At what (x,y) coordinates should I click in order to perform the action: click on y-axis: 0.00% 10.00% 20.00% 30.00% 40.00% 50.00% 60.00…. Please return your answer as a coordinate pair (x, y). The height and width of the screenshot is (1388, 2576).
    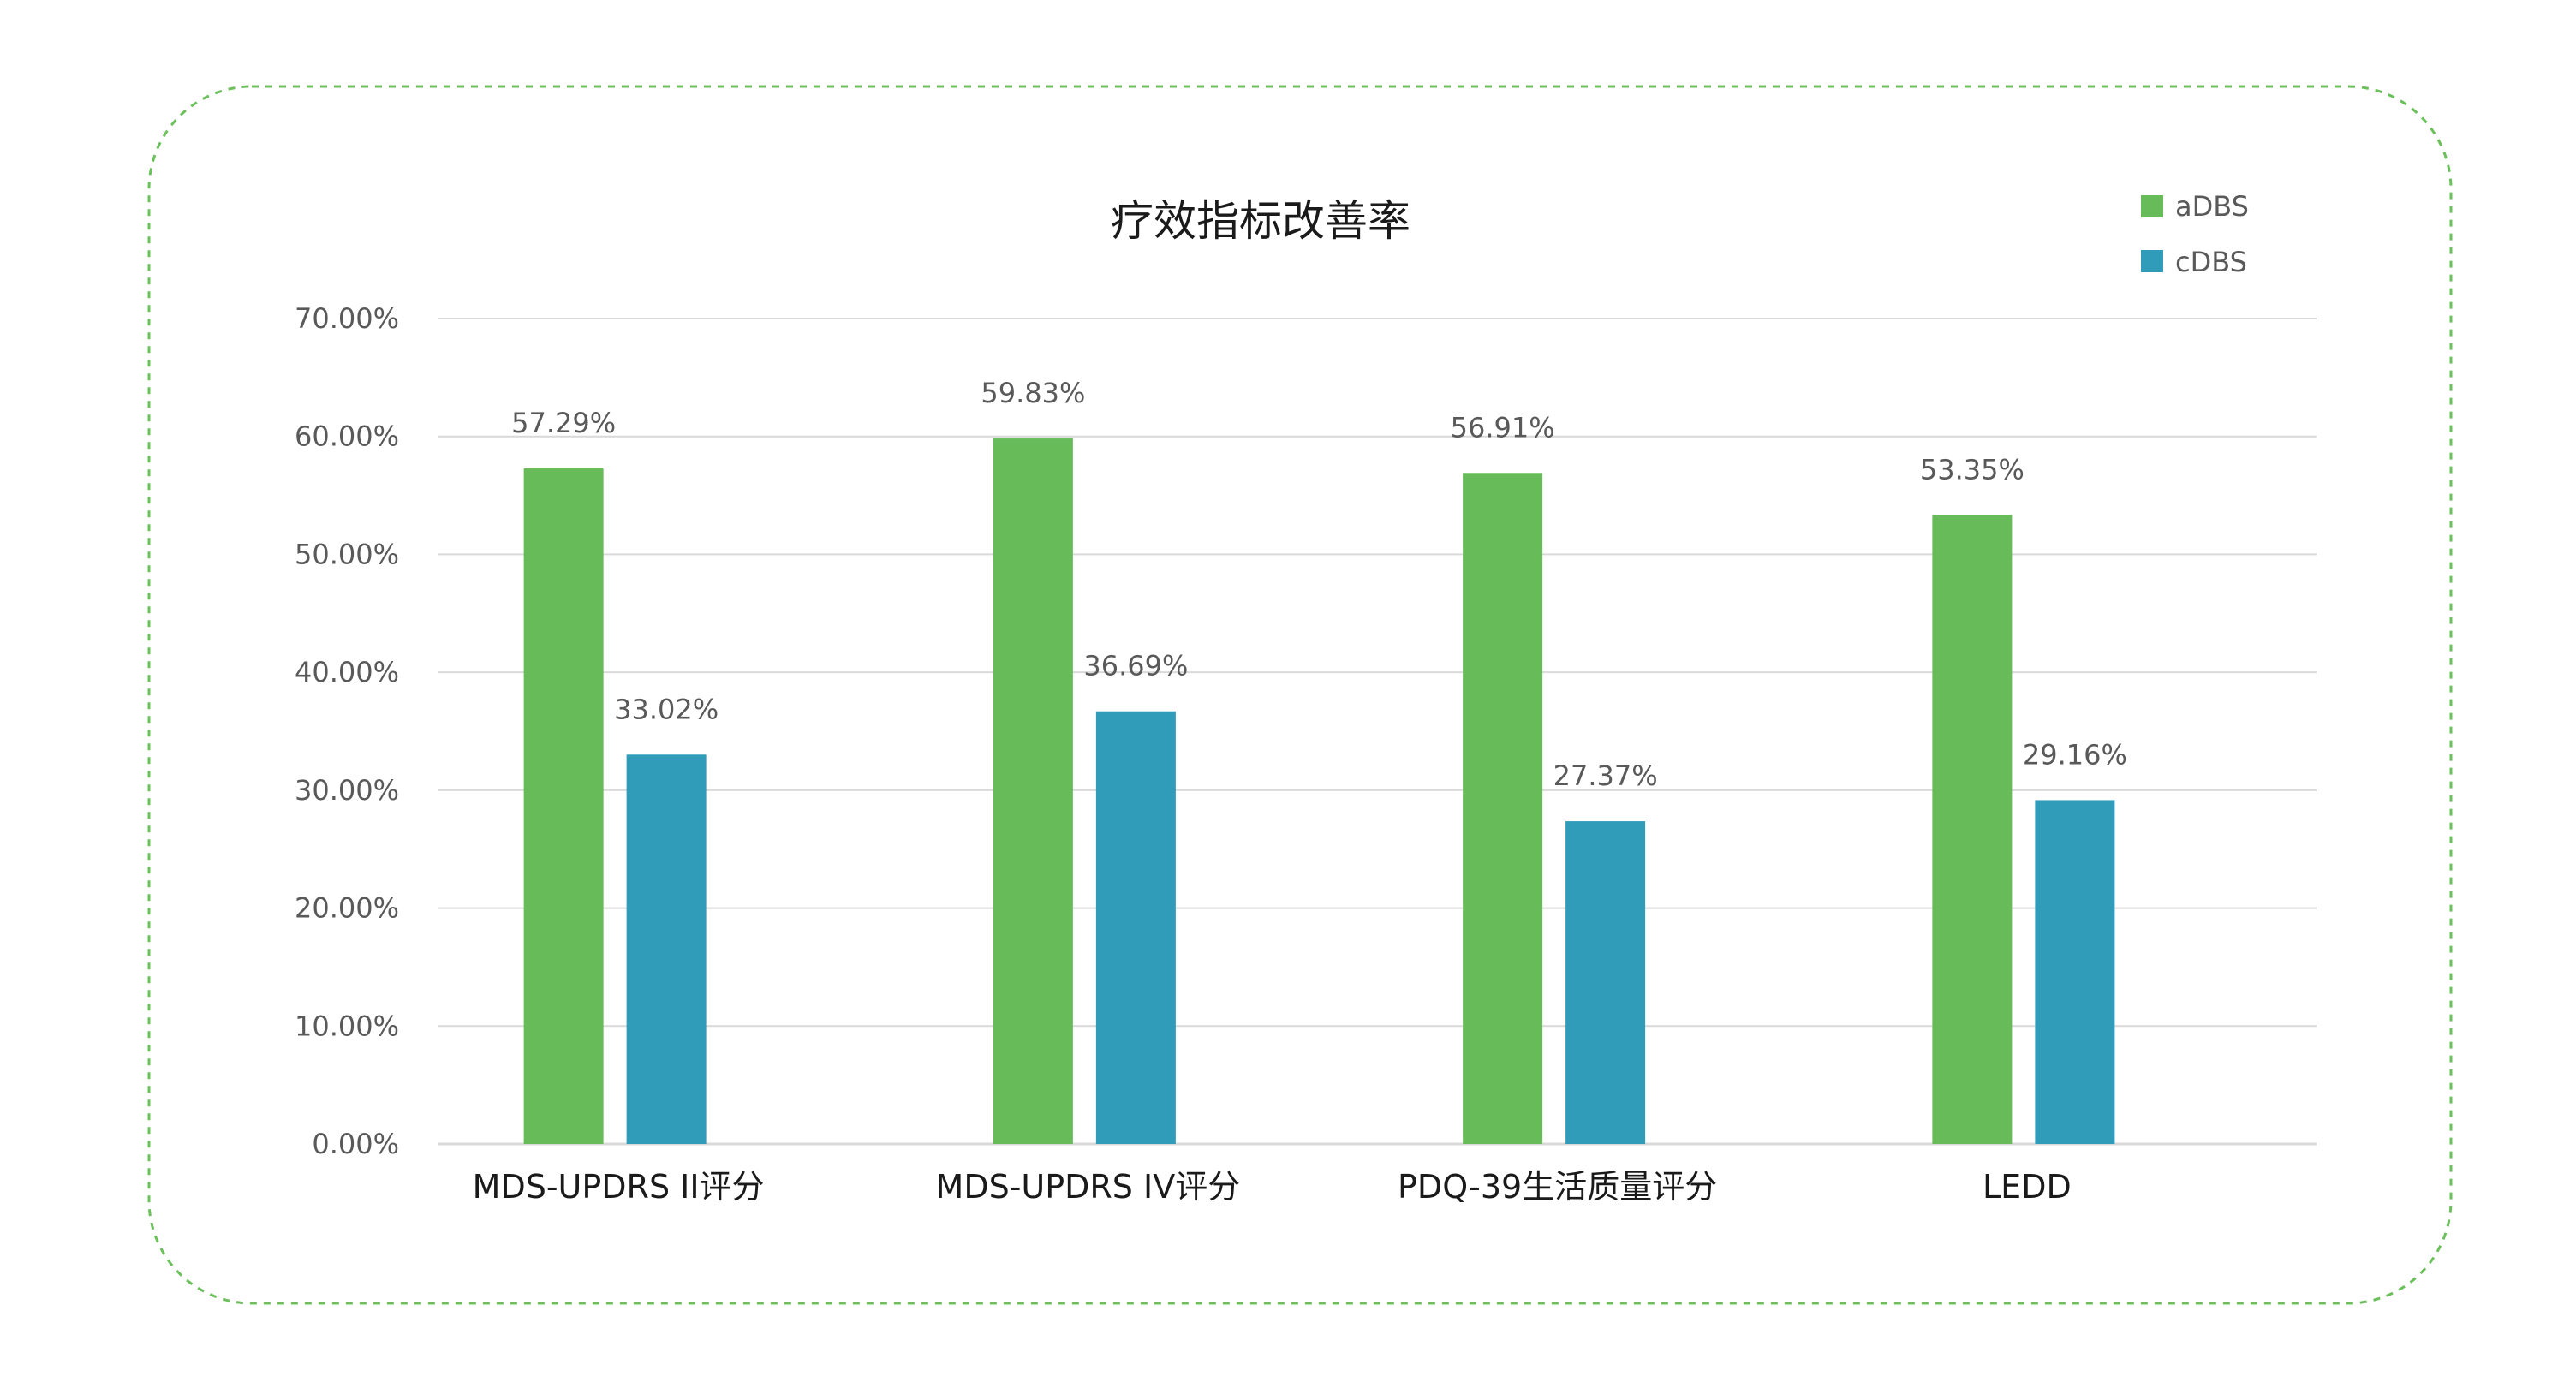
    Looking at the image, I should click on (347, 731).